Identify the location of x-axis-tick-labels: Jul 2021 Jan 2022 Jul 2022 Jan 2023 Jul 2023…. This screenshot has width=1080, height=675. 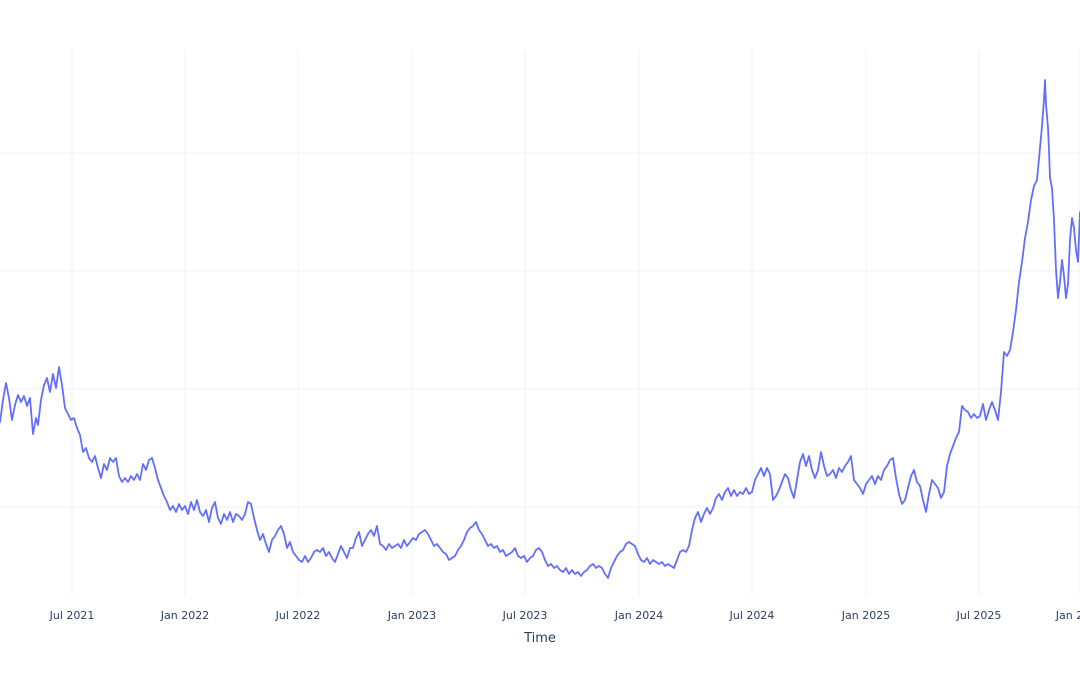
(564, 615).